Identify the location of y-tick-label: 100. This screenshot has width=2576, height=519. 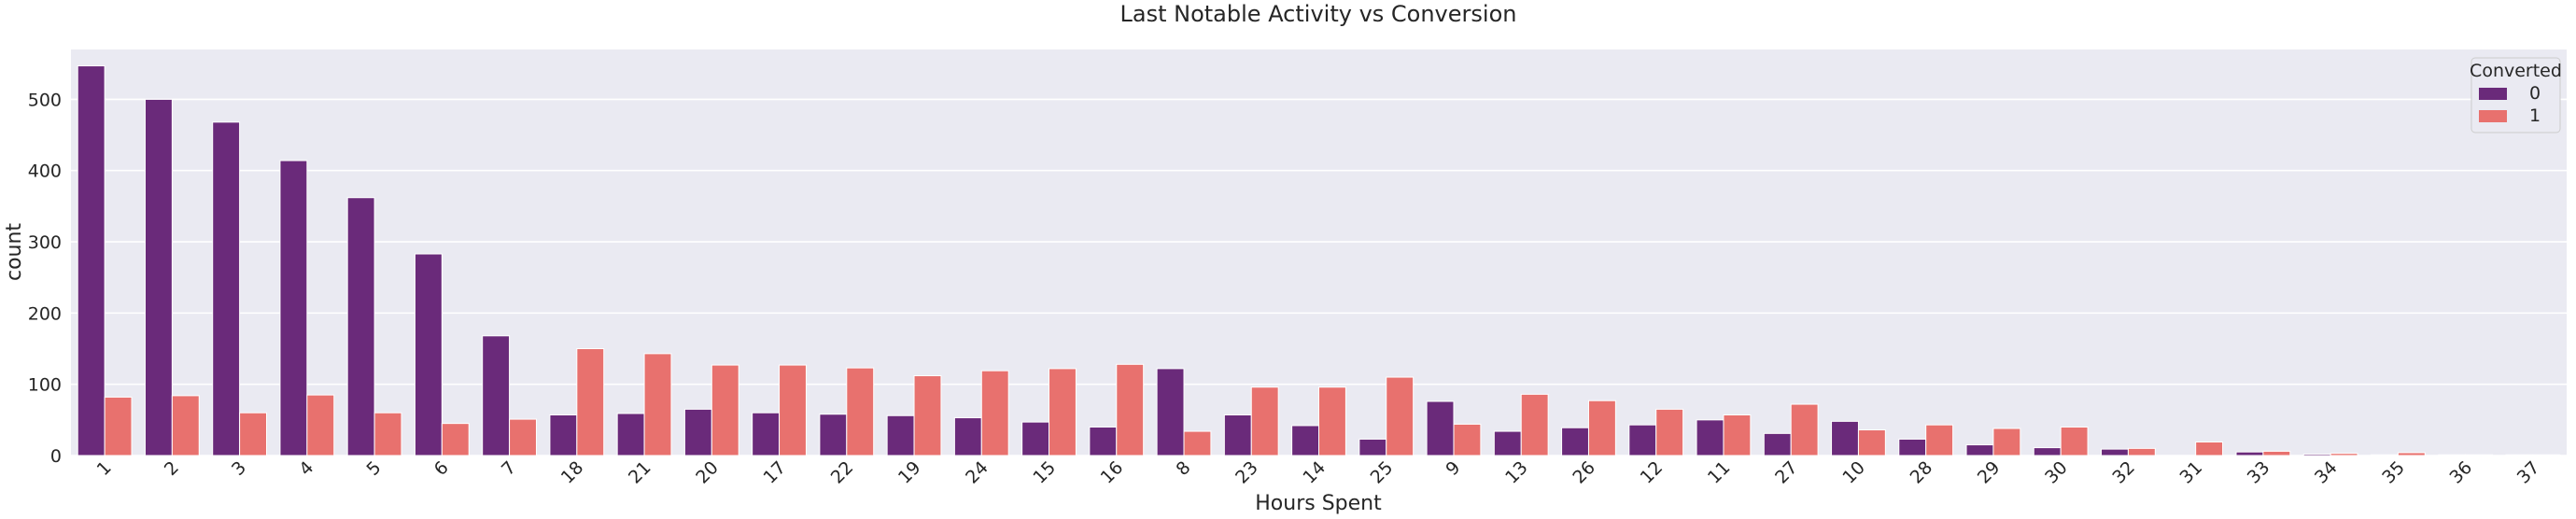
(45, 385).